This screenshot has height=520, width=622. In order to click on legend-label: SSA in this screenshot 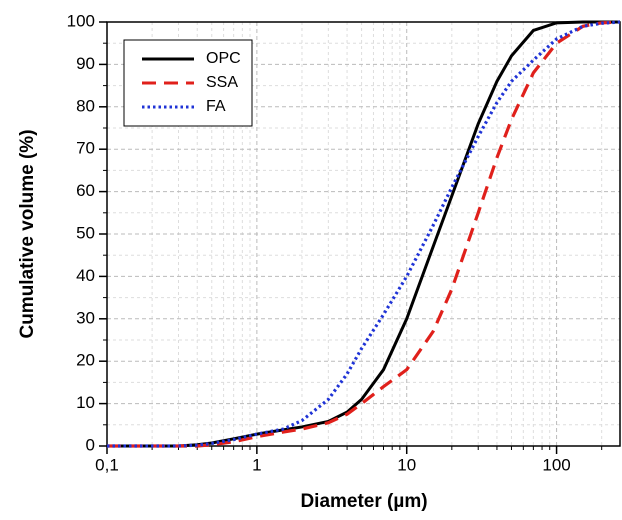, I will do `click(222, 82)`.